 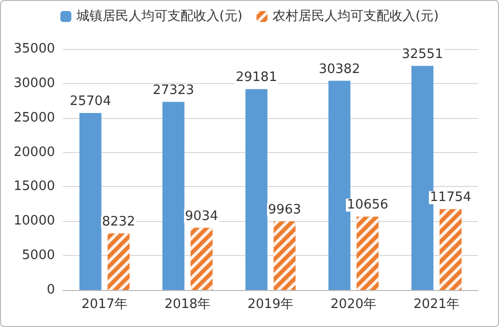 I want to click on x-tick-label: 2020年, so click(x=353, y=304).